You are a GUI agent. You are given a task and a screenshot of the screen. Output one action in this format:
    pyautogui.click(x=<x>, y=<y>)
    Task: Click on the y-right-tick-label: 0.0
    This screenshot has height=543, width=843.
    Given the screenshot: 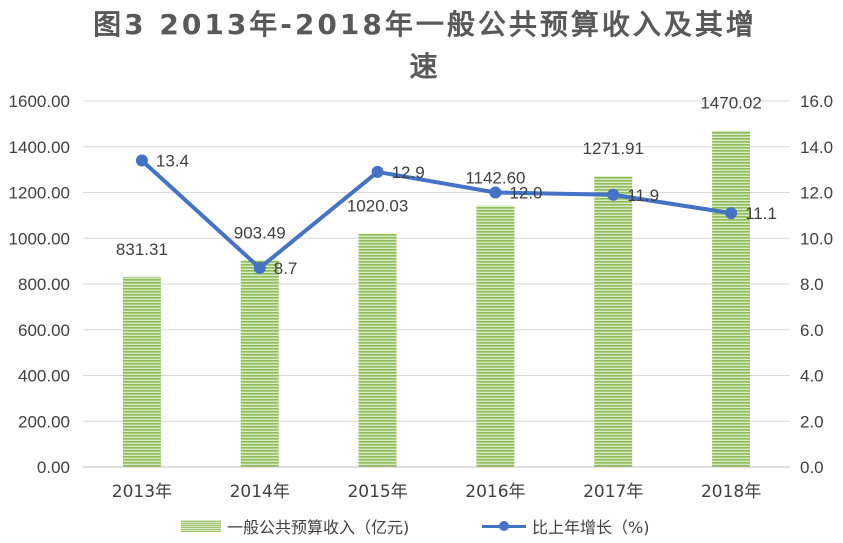 What is the action you would take?
    pyautogui.click(x=812, y=467)
    